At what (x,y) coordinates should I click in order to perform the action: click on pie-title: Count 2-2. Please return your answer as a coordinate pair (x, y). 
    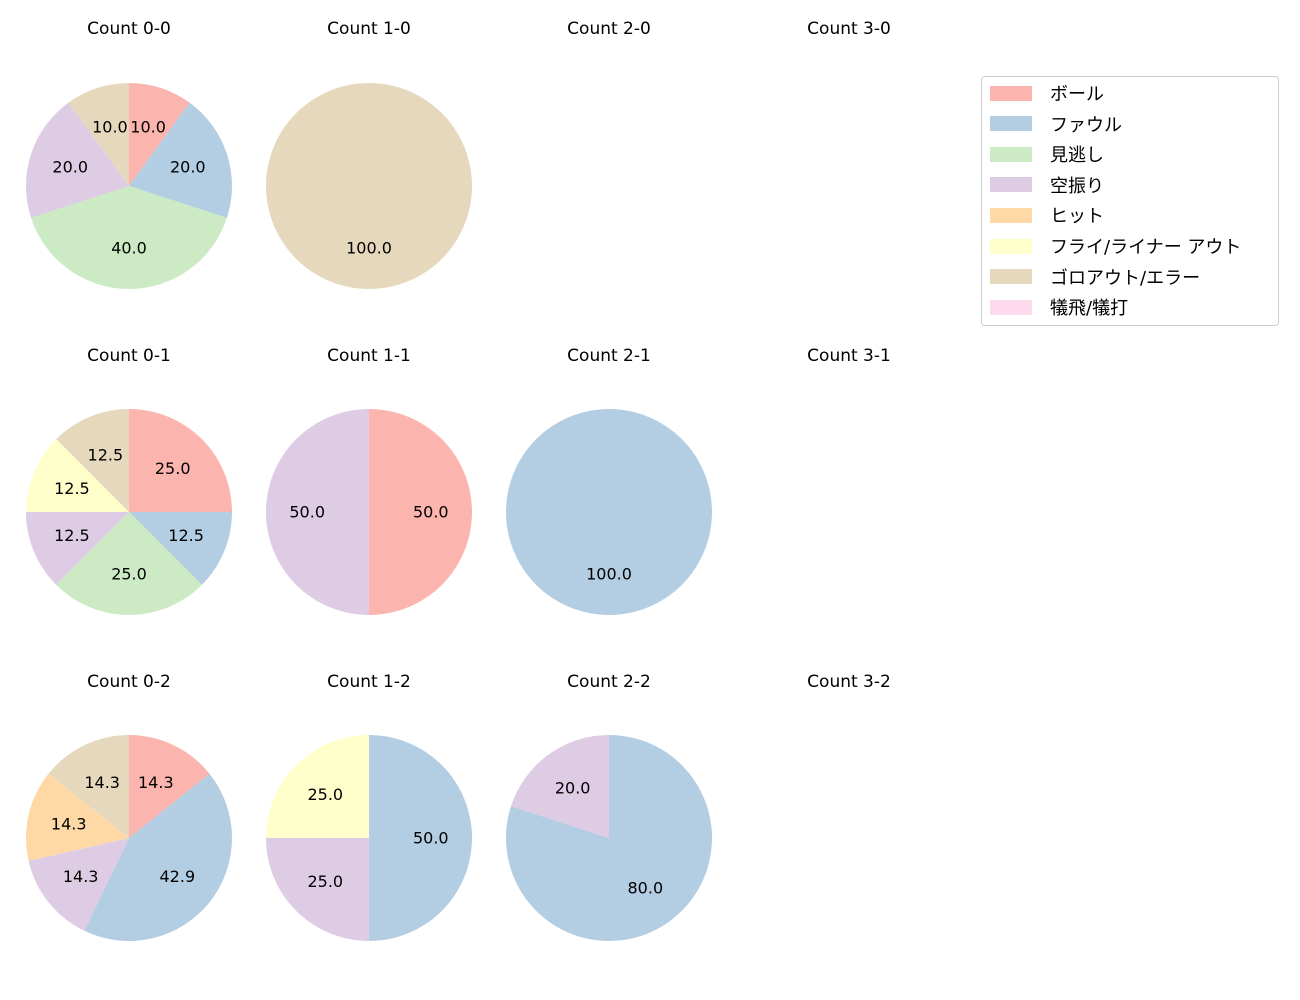
    Looking at the image, I should click on (609, 682).